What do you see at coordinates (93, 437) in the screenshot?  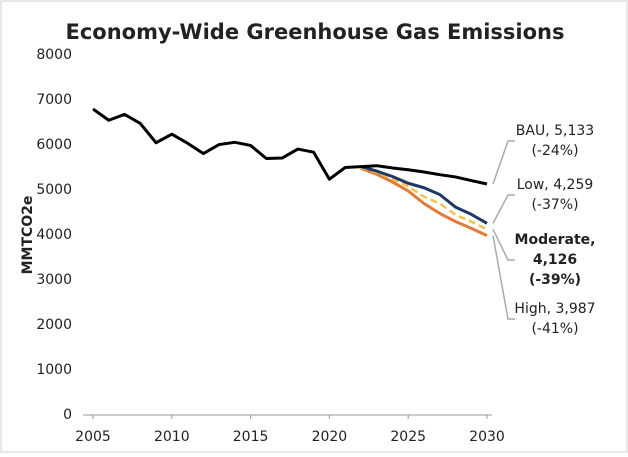 I see `x-tick-label: 2005` at bounding box center [93, 437].